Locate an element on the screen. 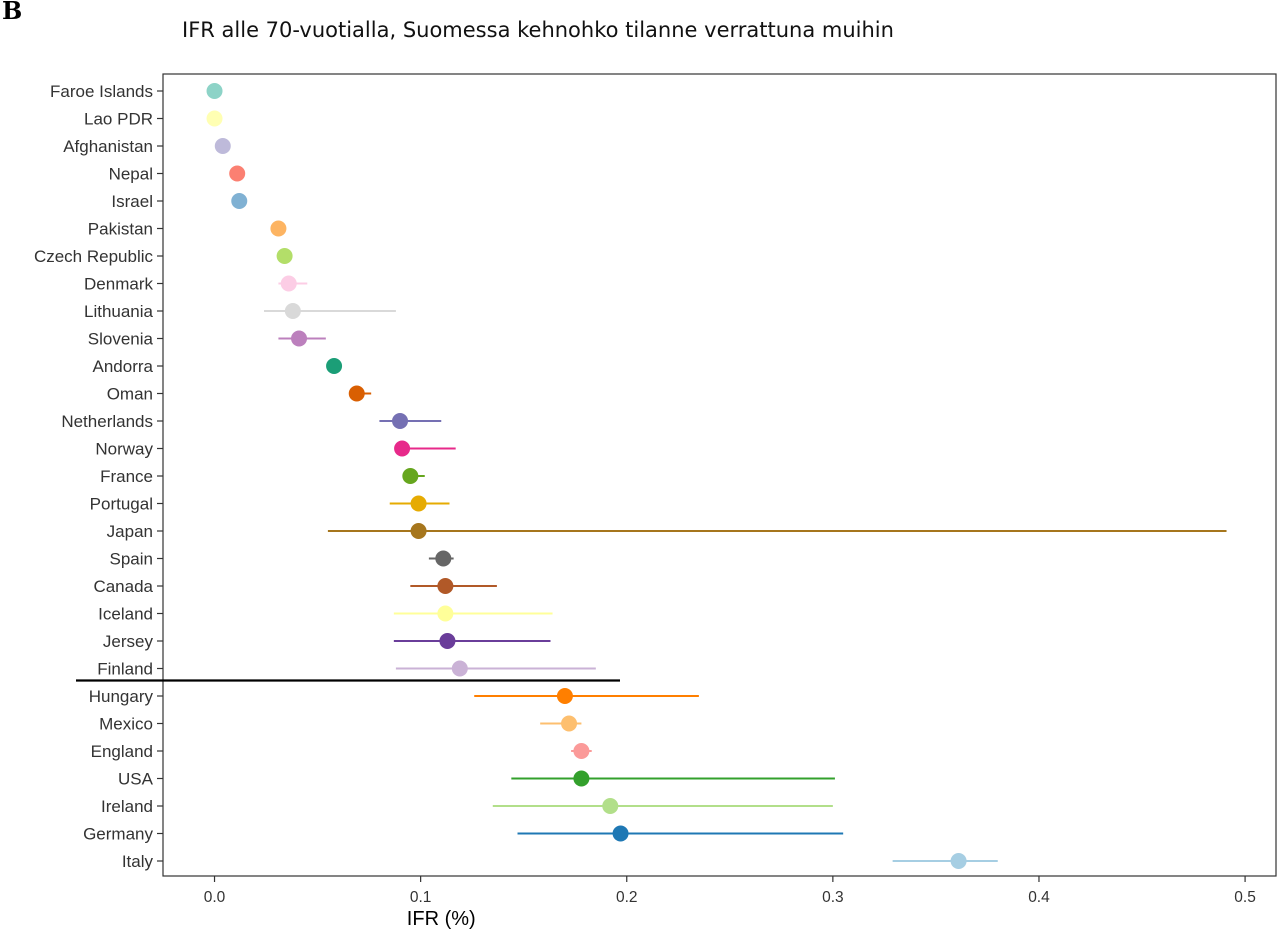 This screenshot has height=935, width=1280. x-tick-label: 0.5 is located at coordinates (1245, 897).